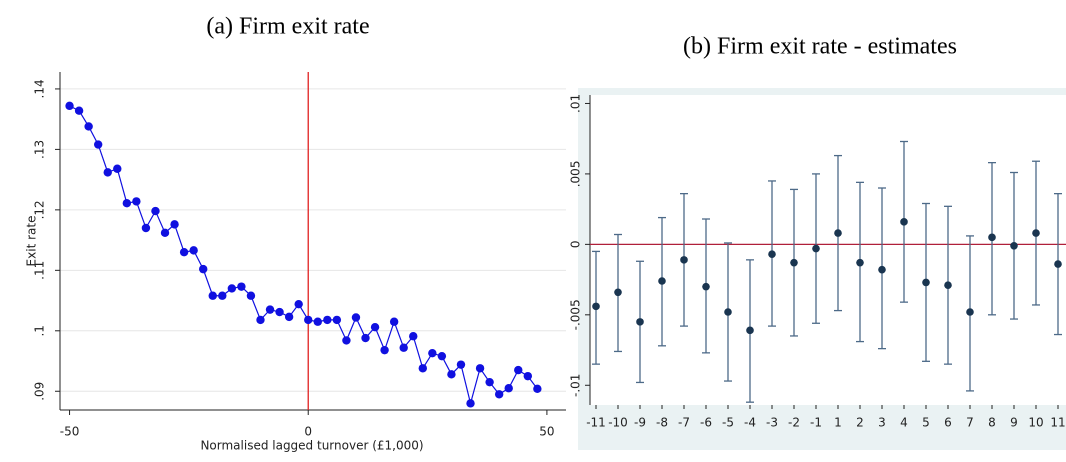  Describe the element at coordinates (32, 241) in the screenshot. I see `y-axis-title: Exit rate` at that location.